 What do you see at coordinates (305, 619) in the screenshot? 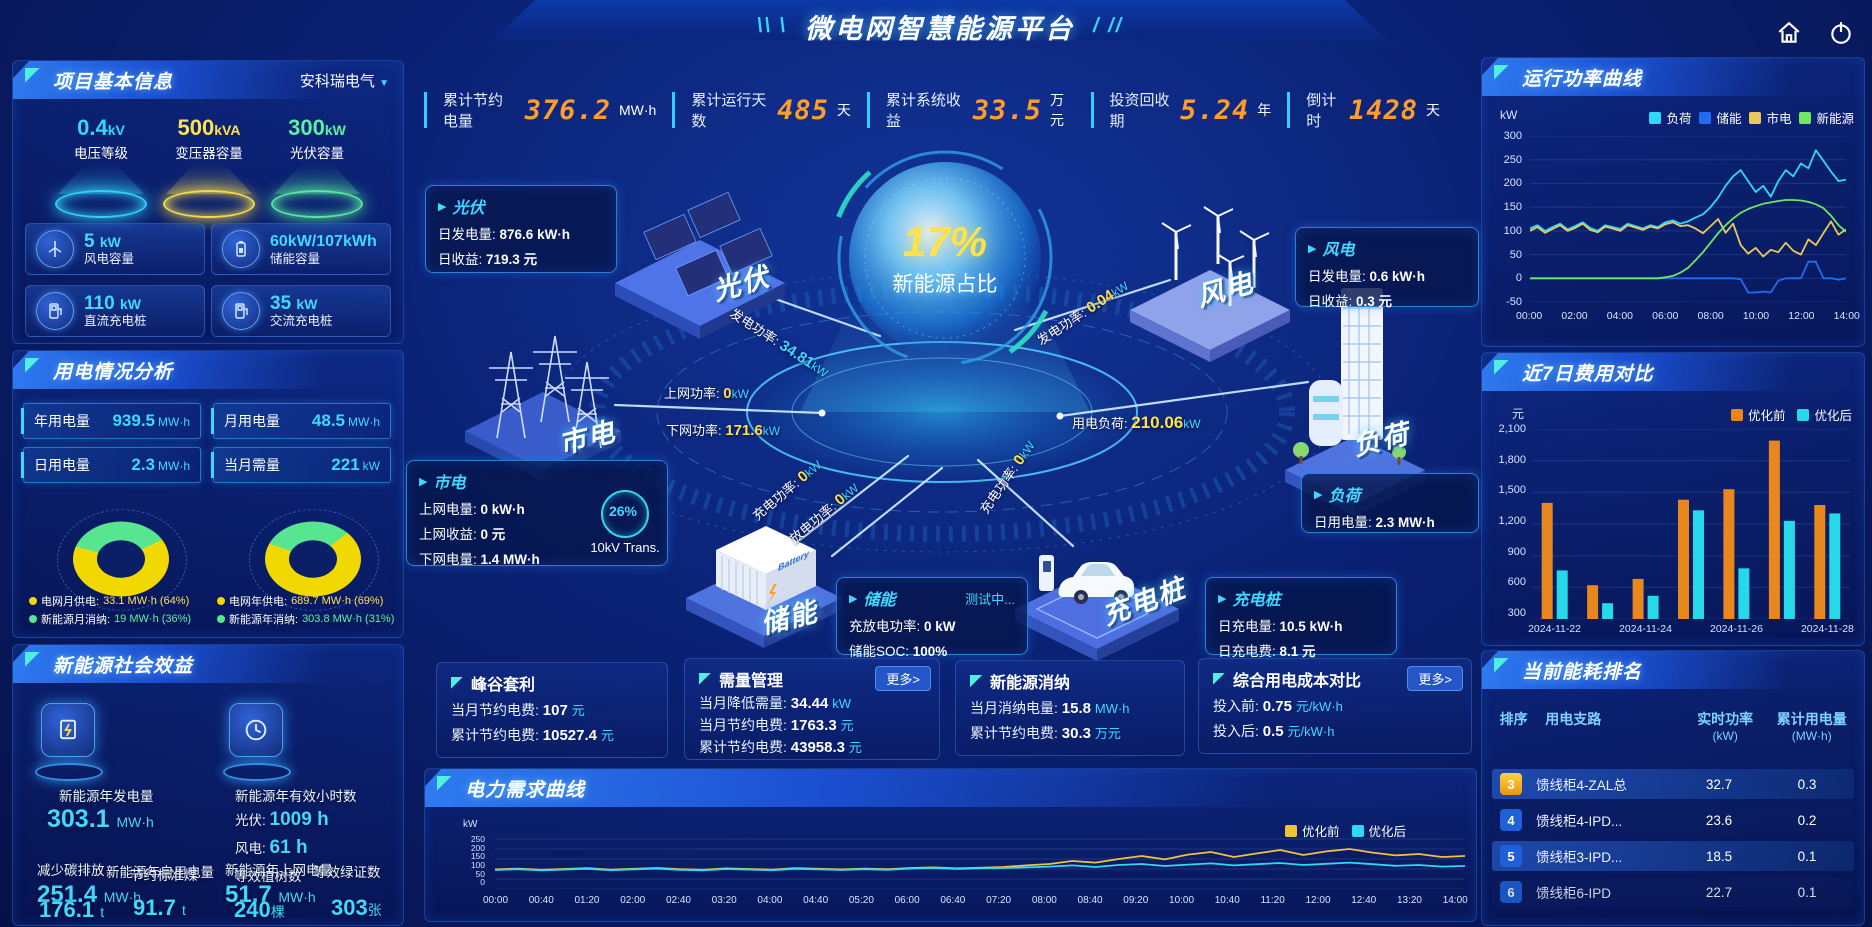
I see `legend-newenergy-year: 新能源年消纳: 303.8 MW·h (31%)` at bounding box center [305, 619].